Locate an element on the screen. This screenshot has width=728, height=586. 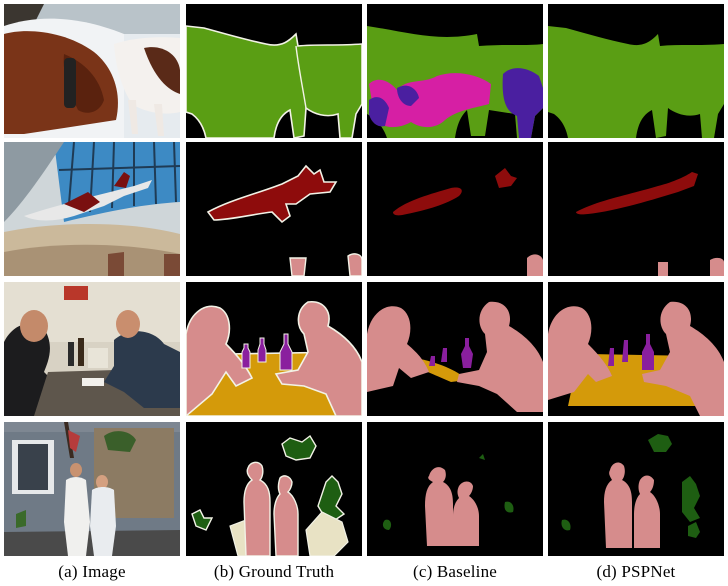
aeroplane-pspnet-mask is located at coordinates (636, 209).